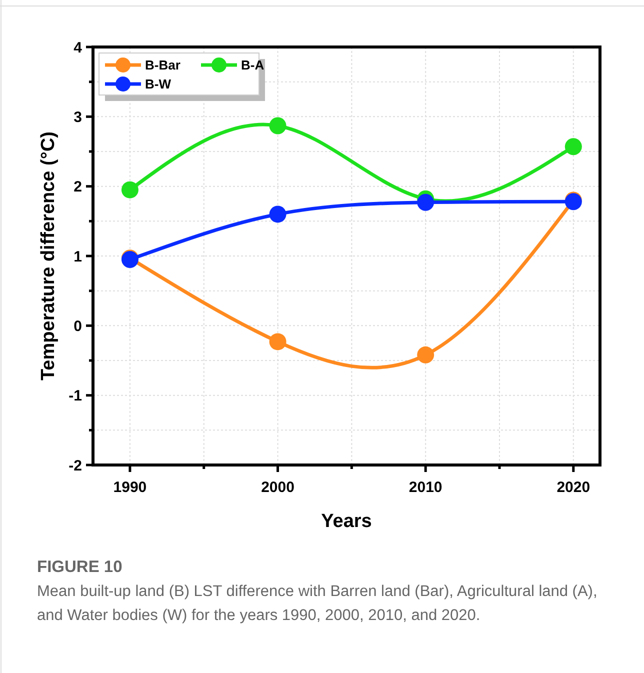  I want to click on legend-label: B-Bar, so click(162, 65).